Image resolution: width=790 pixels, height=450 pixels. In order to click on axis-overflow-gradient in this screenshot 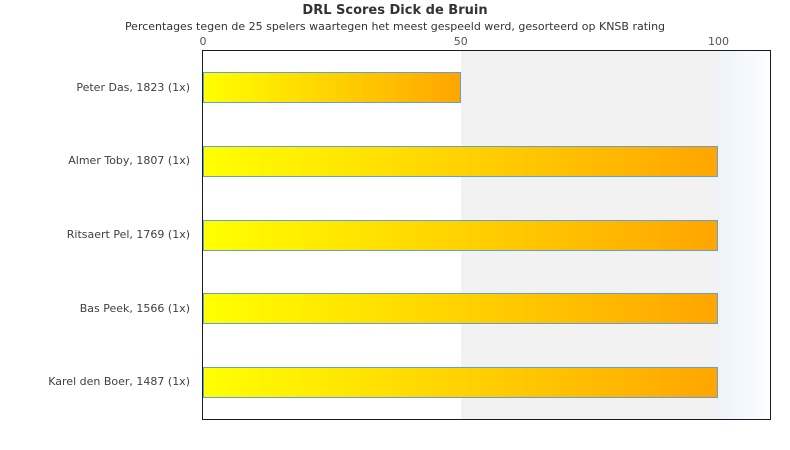, I will do `click(744, 235)`.